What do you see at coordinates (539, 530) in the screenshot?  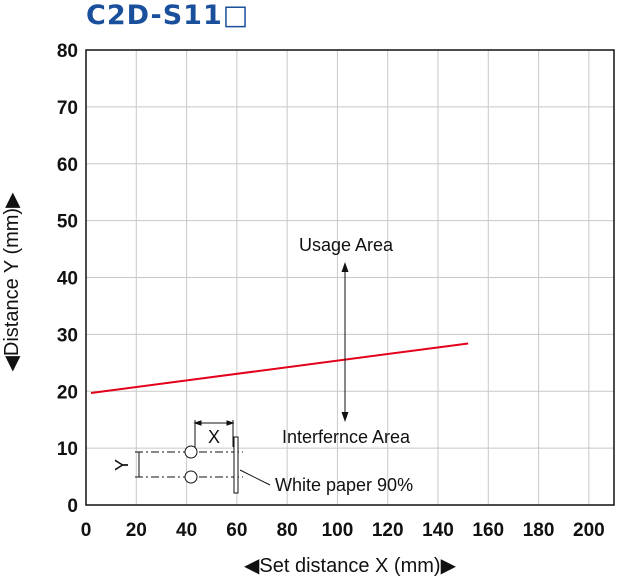 I see `x-tick-label: 180` at bounding box center [539, 530].